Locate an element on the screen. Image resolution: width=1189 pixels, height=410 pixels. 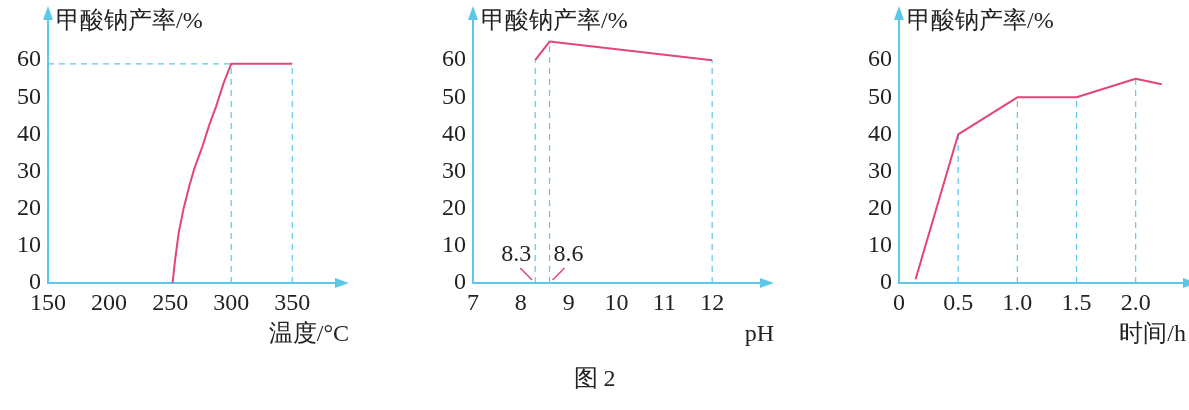
x-tick-label: 9 is located at coordinates (568, 301).